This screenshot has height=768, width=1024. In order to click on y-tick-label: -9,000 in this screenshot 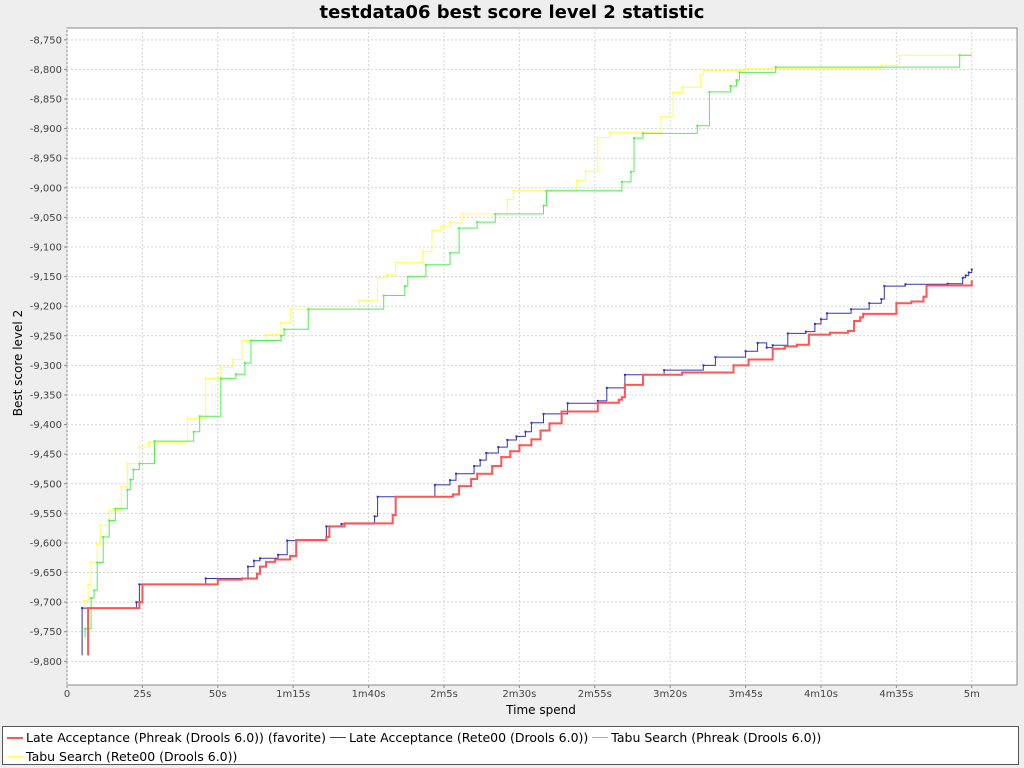, I will do `click(46, 188)`.